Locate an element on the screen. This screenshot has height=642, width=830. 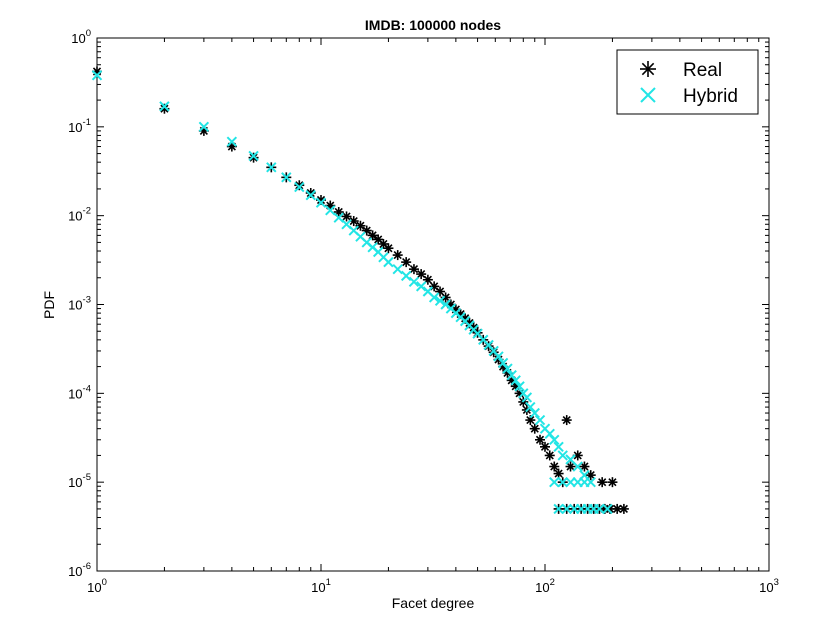
chart-title: IMDB: 100000 nodes is located at coordinates (433, 25).